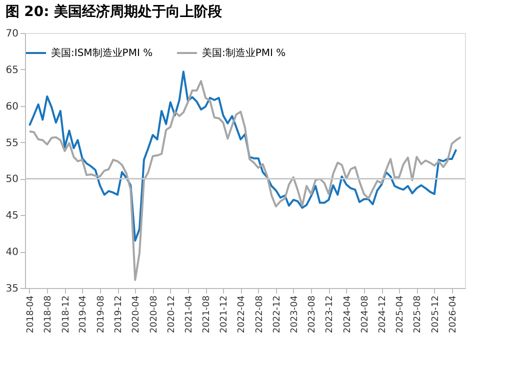 This screenshot has height=375, width=518. I want to click on x-tick-label: 2020-08, so click(154, 314).